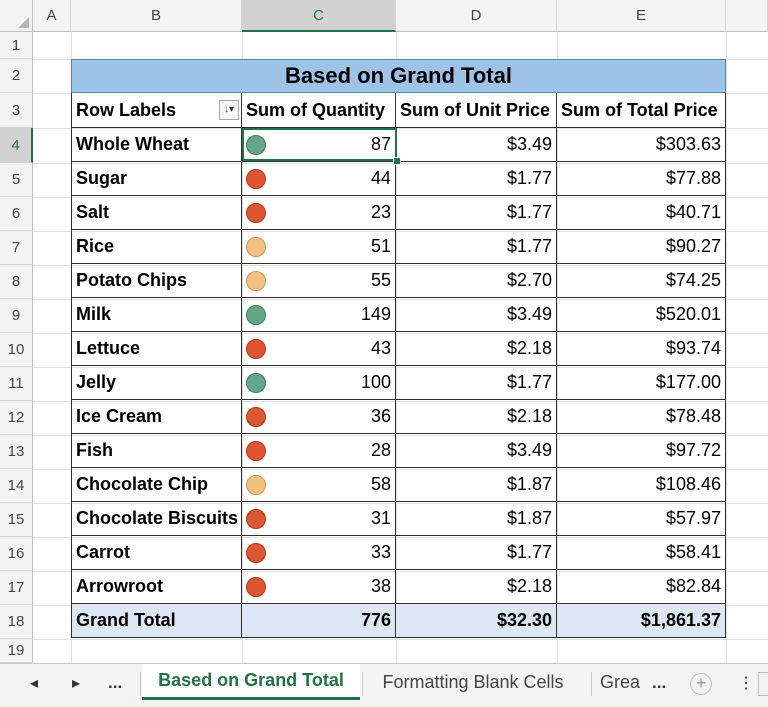 This screenshot has height=707, width=768. What do you see at coordinates (16, 554) in the screenshot?
I see `row-header-16: 16` at bounding box center [16, 554].